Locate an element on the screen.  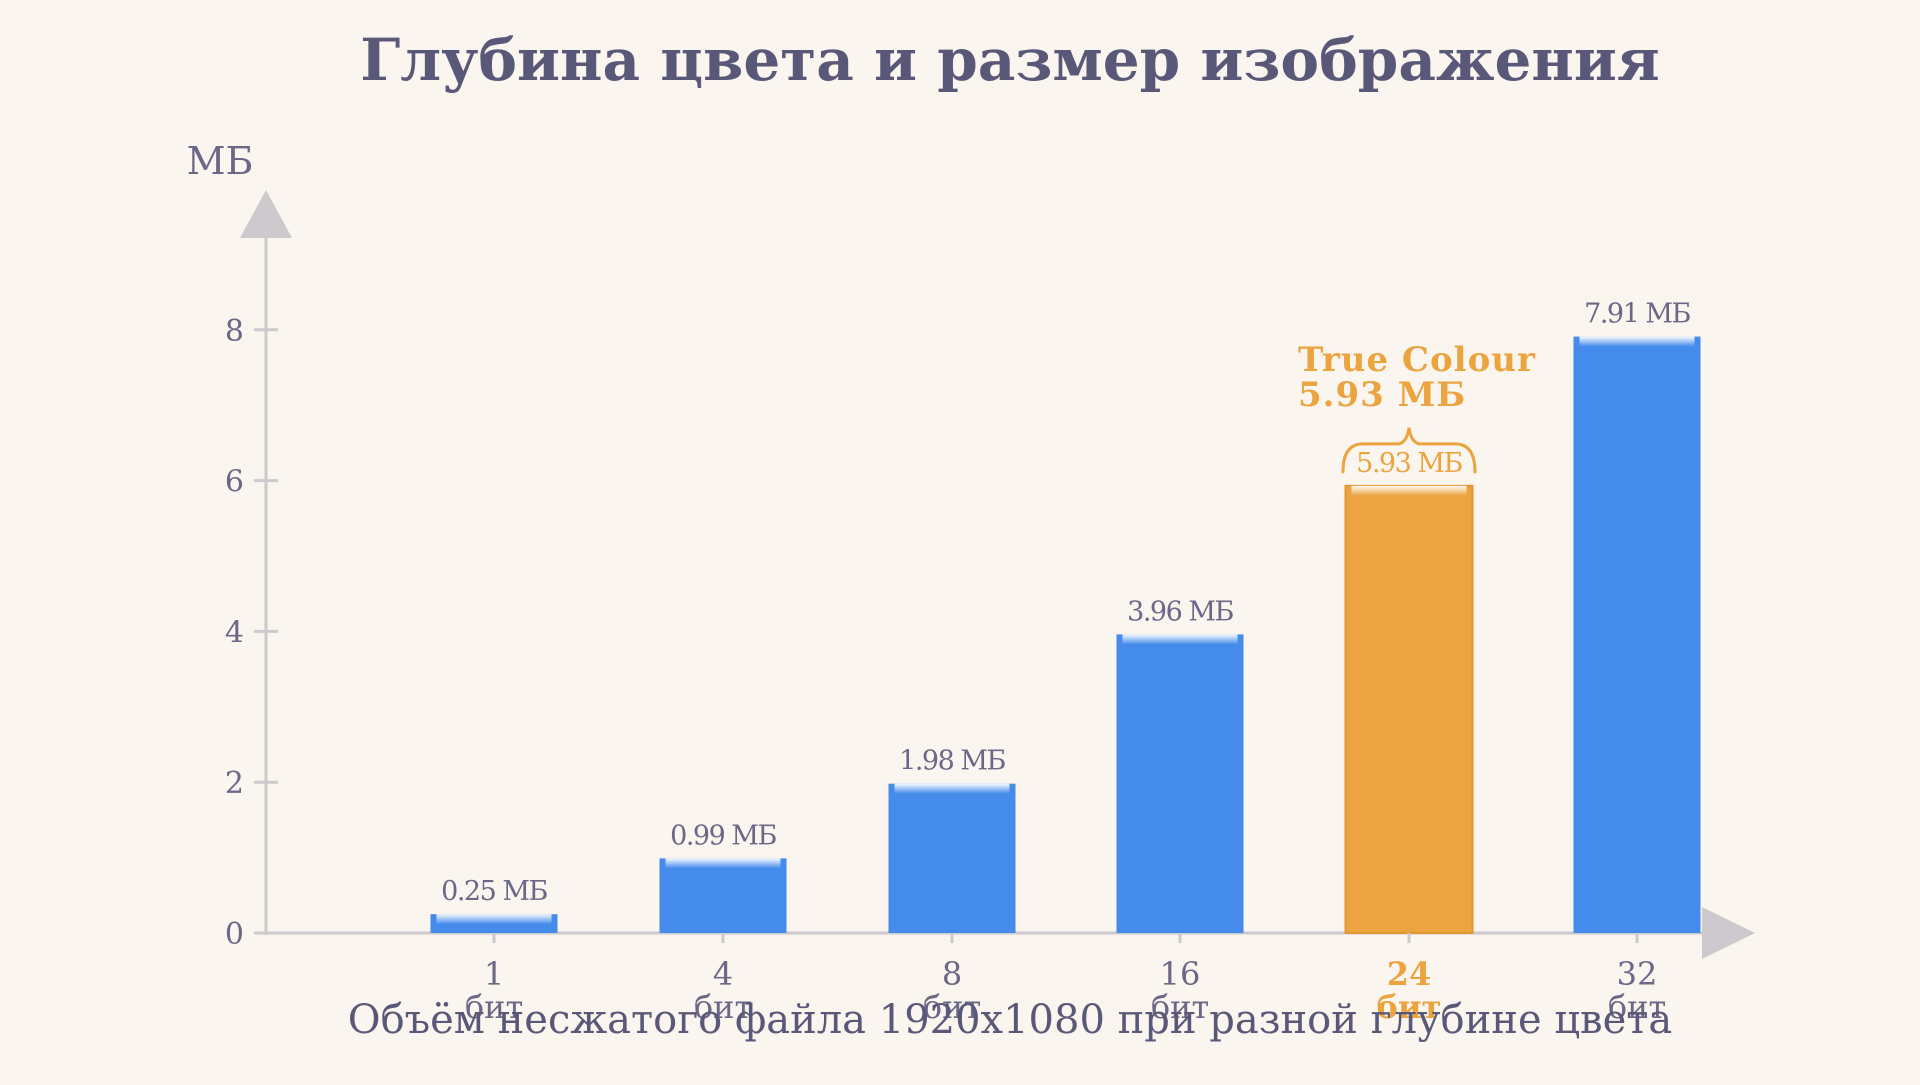
x-tick-label-1: 1 is located at coordinates (494, 974).